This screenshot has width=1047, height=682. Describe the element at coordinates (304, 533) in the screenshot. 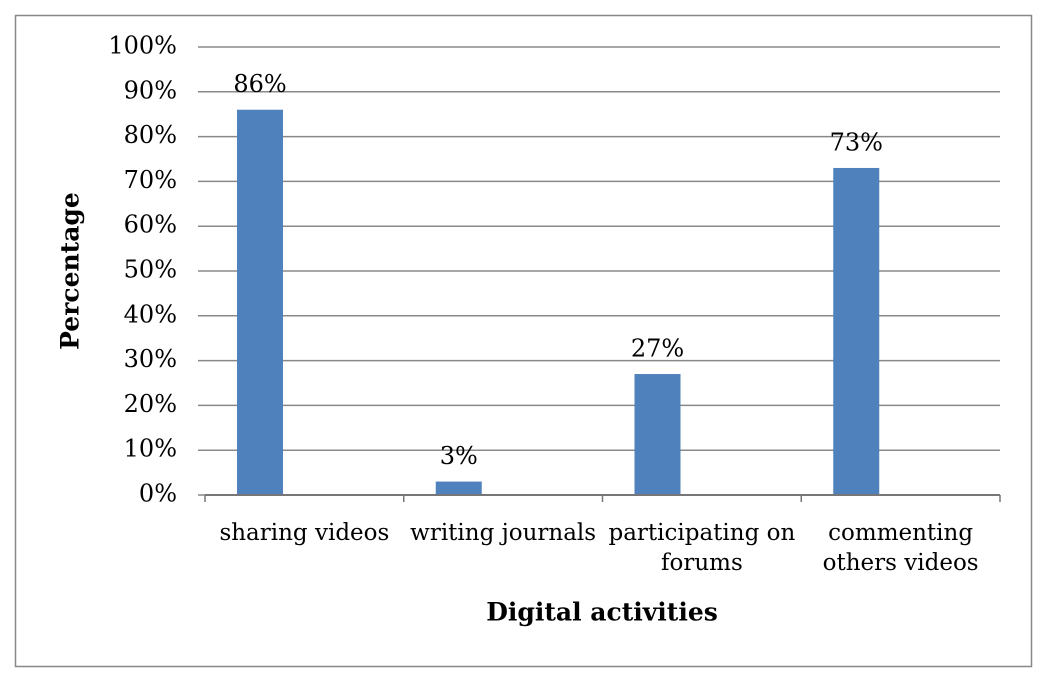

I see `x-tick-label: sharing videos` at that location.